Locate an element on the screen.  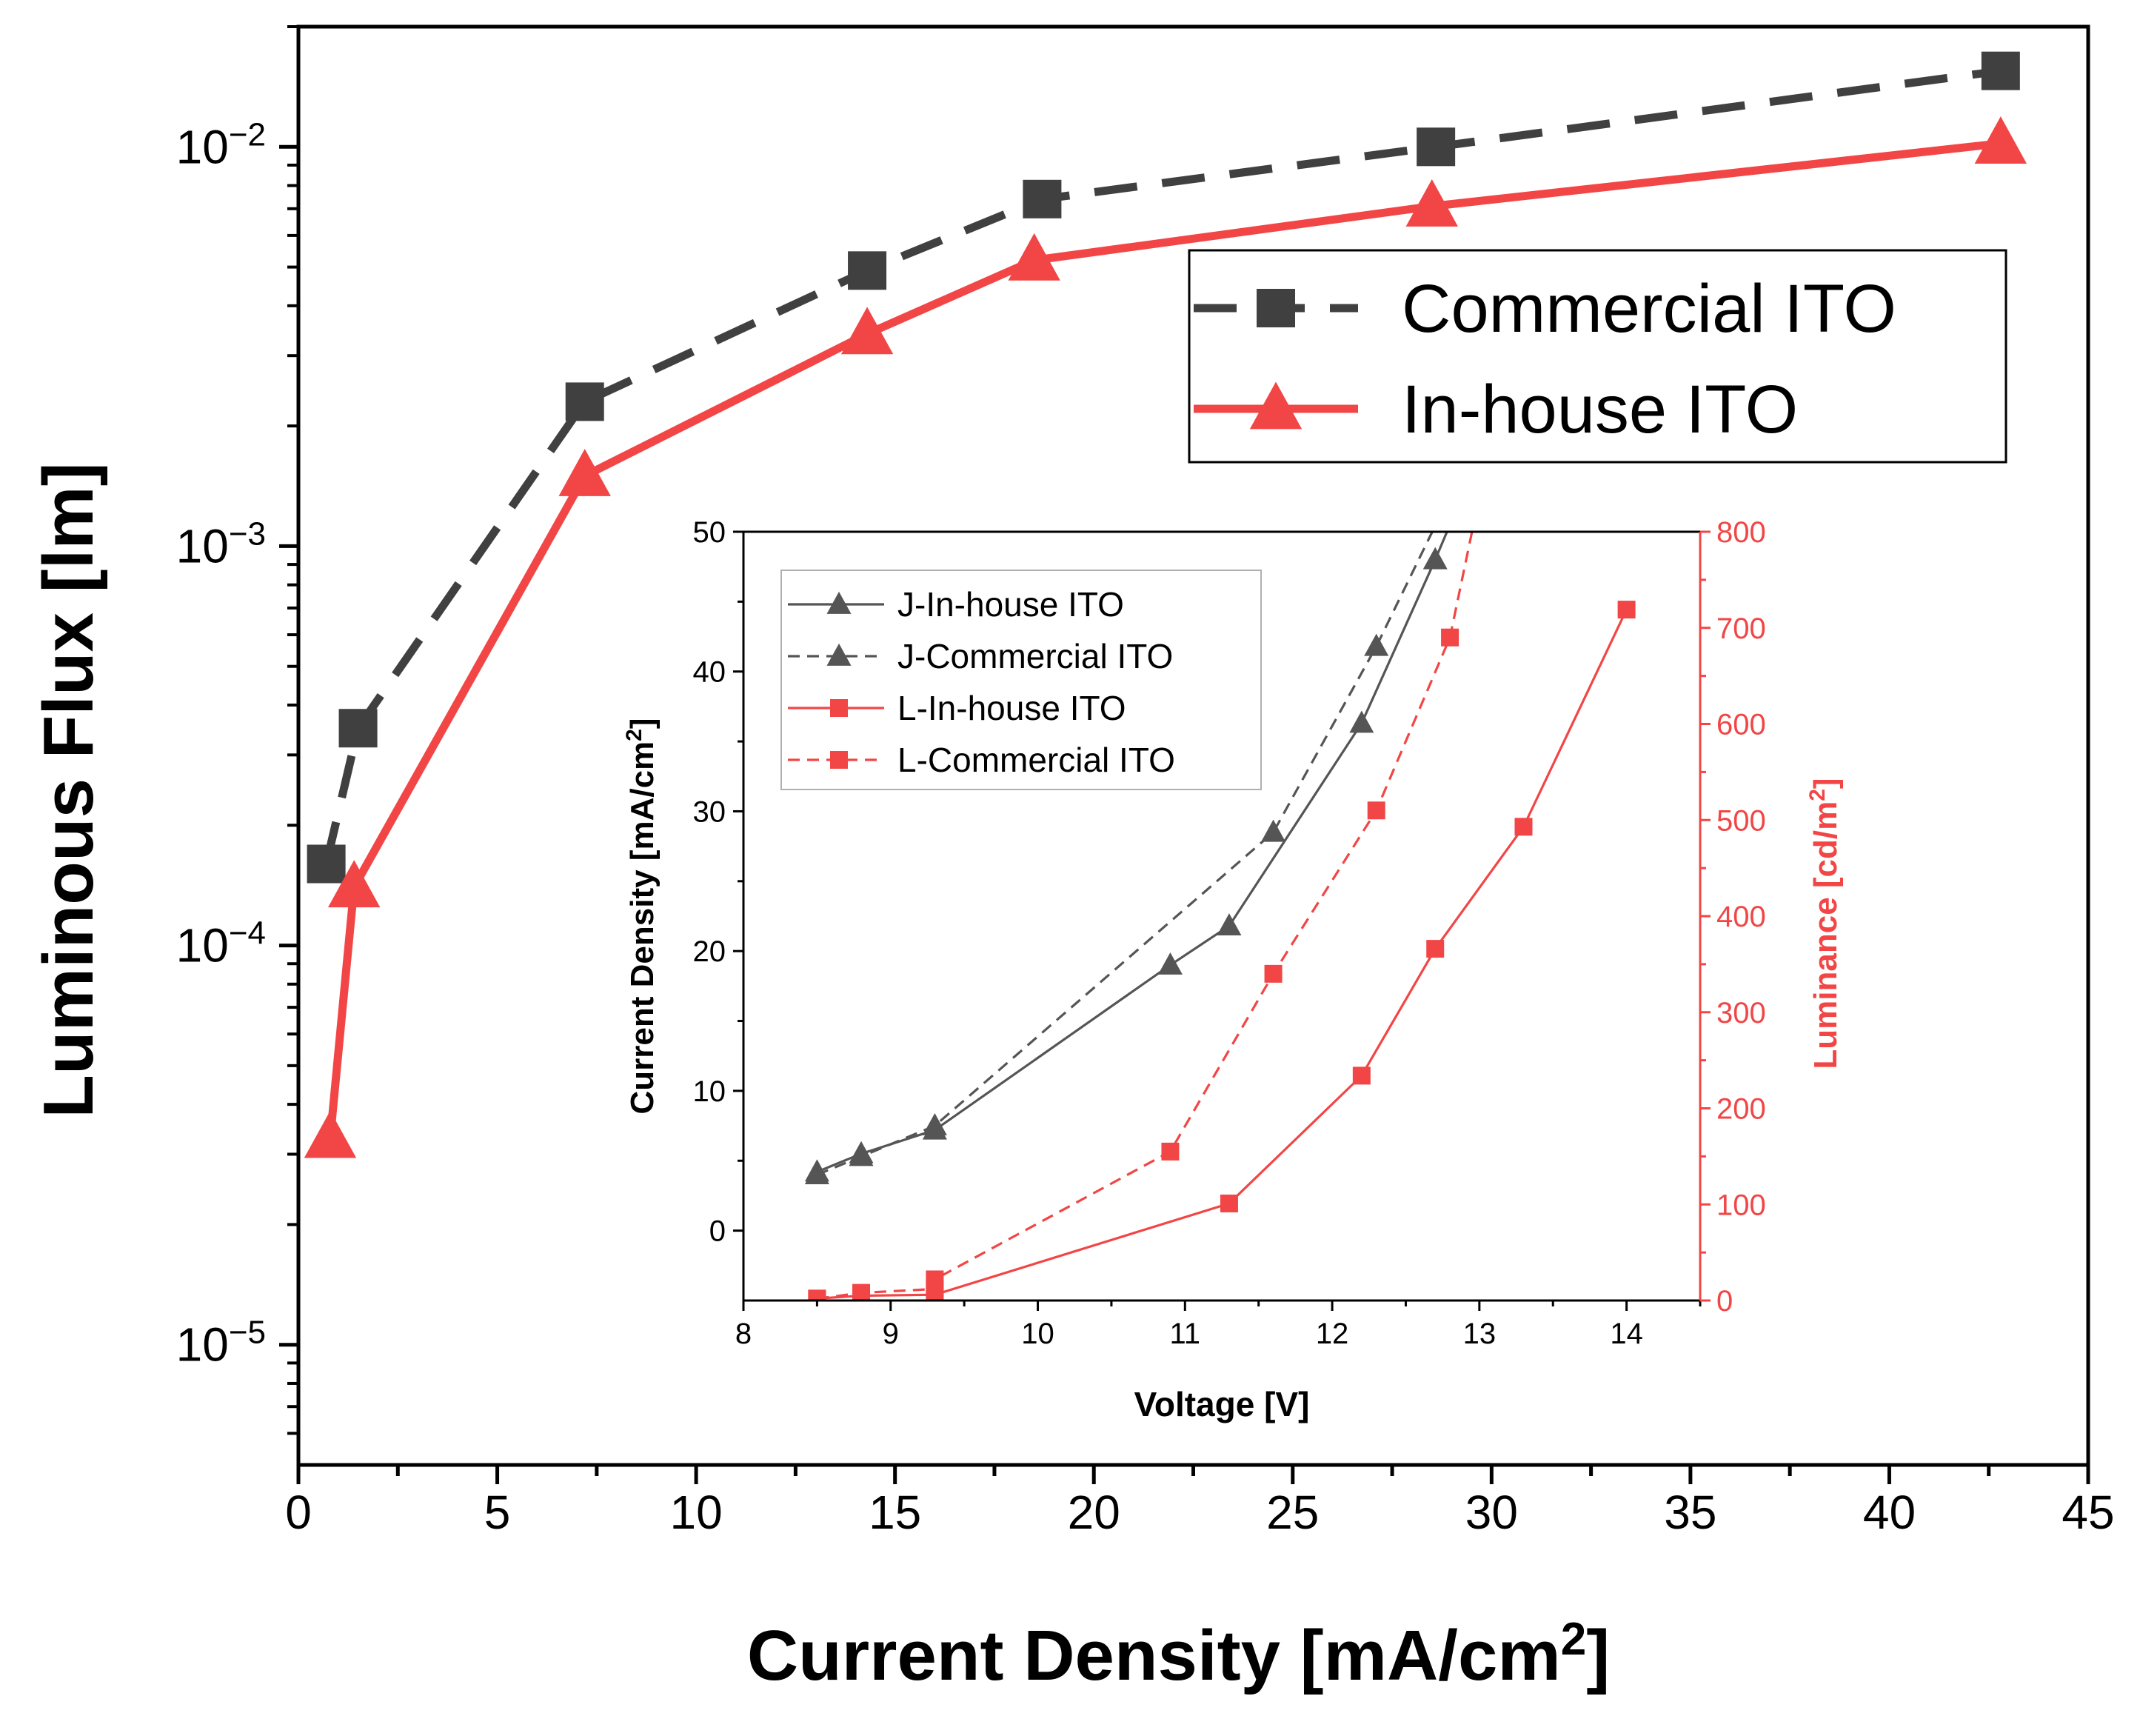
inset-y-tick-label-0: 0 is located at coordinates (717, 1231).